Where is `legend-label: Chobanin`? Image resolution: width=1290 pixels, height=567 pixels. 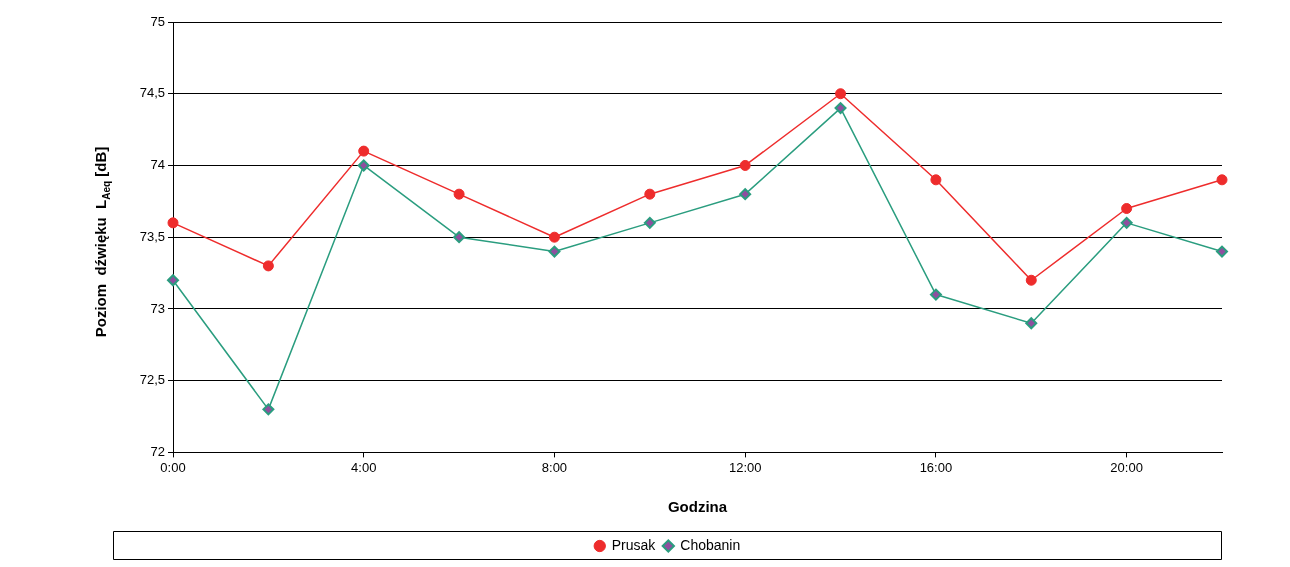
legend-label: Chobanin is located at coordinates (710, 544).